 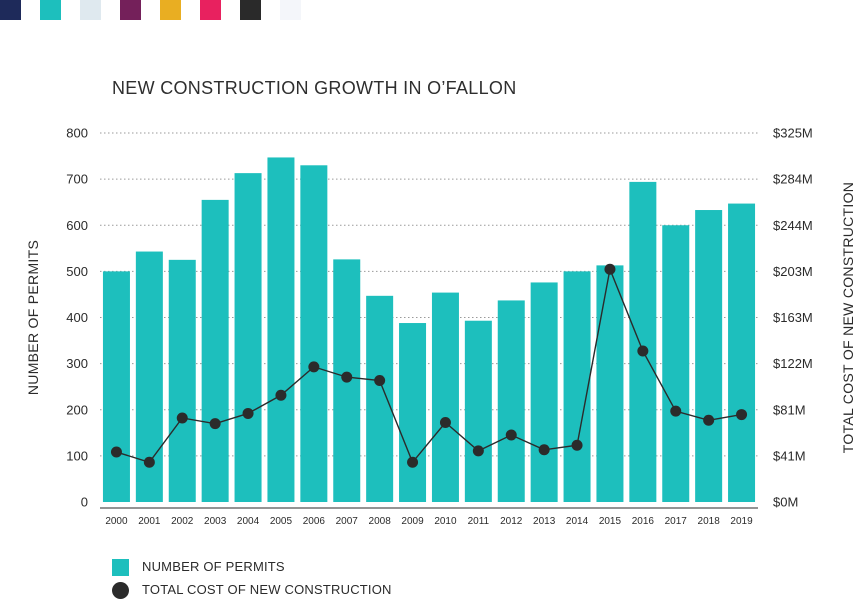 I want to click on x-tick-label: 2010, so click(x=445, y=521).